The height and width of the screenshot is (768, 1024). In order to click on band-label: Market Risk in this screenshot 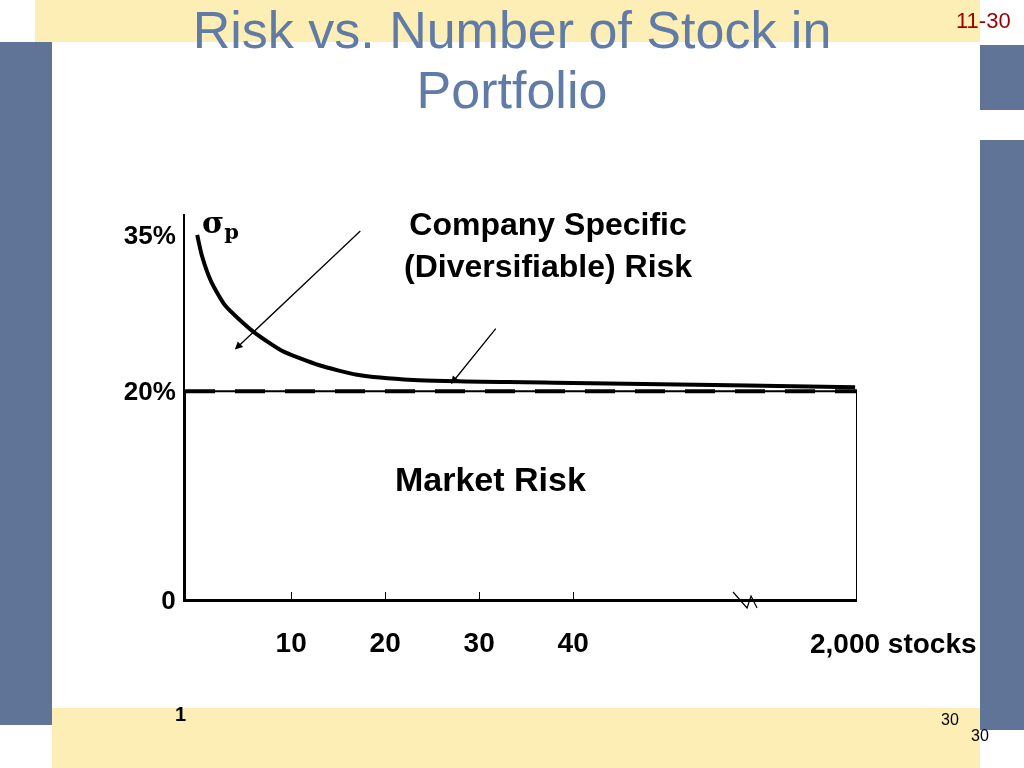, I will do `click(490, 479)`.